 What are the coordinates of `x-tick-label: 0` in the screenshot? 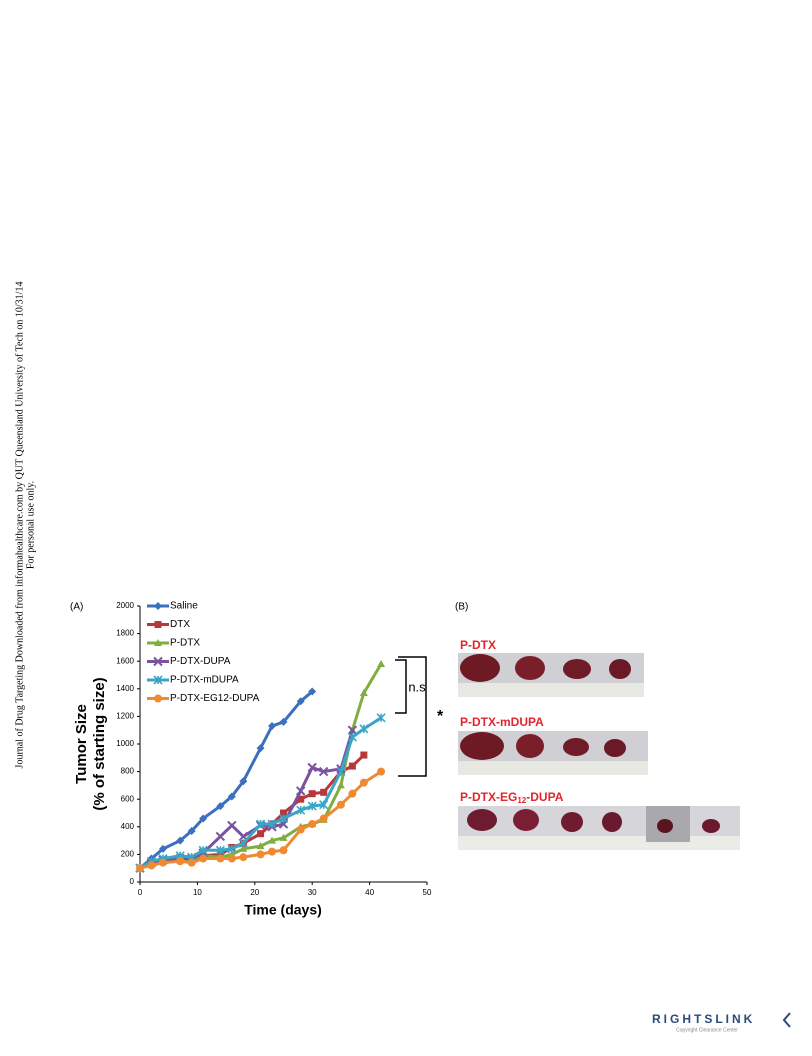 It's located at (140, 892).